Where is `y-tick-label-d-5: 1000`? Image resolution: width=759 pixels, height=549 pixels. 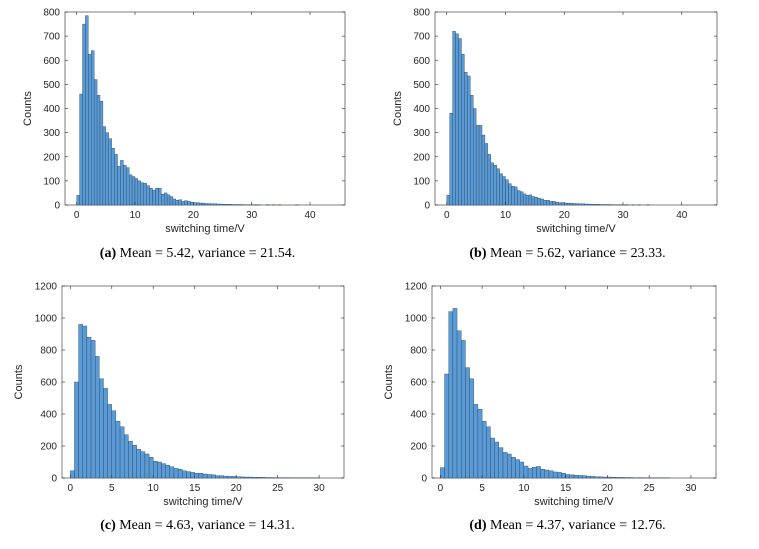 y-tick-label-d-5: 1000 is located at coordinates (416, 319).